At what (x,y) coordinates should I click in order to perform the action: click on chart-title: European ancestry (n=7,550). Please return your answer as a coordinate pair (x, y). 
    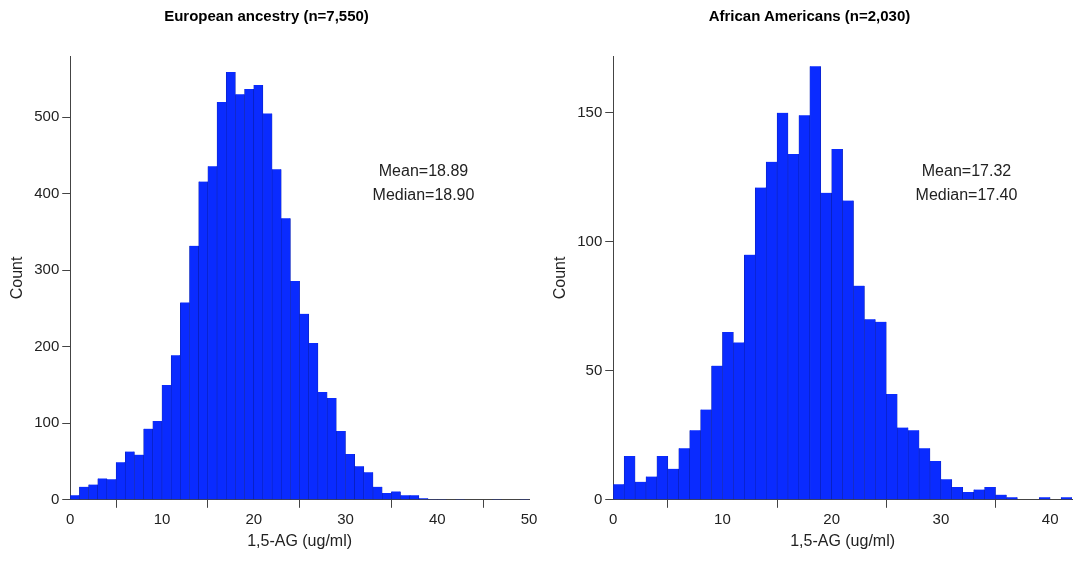
    Looking at the image, I should click on (266, 16).